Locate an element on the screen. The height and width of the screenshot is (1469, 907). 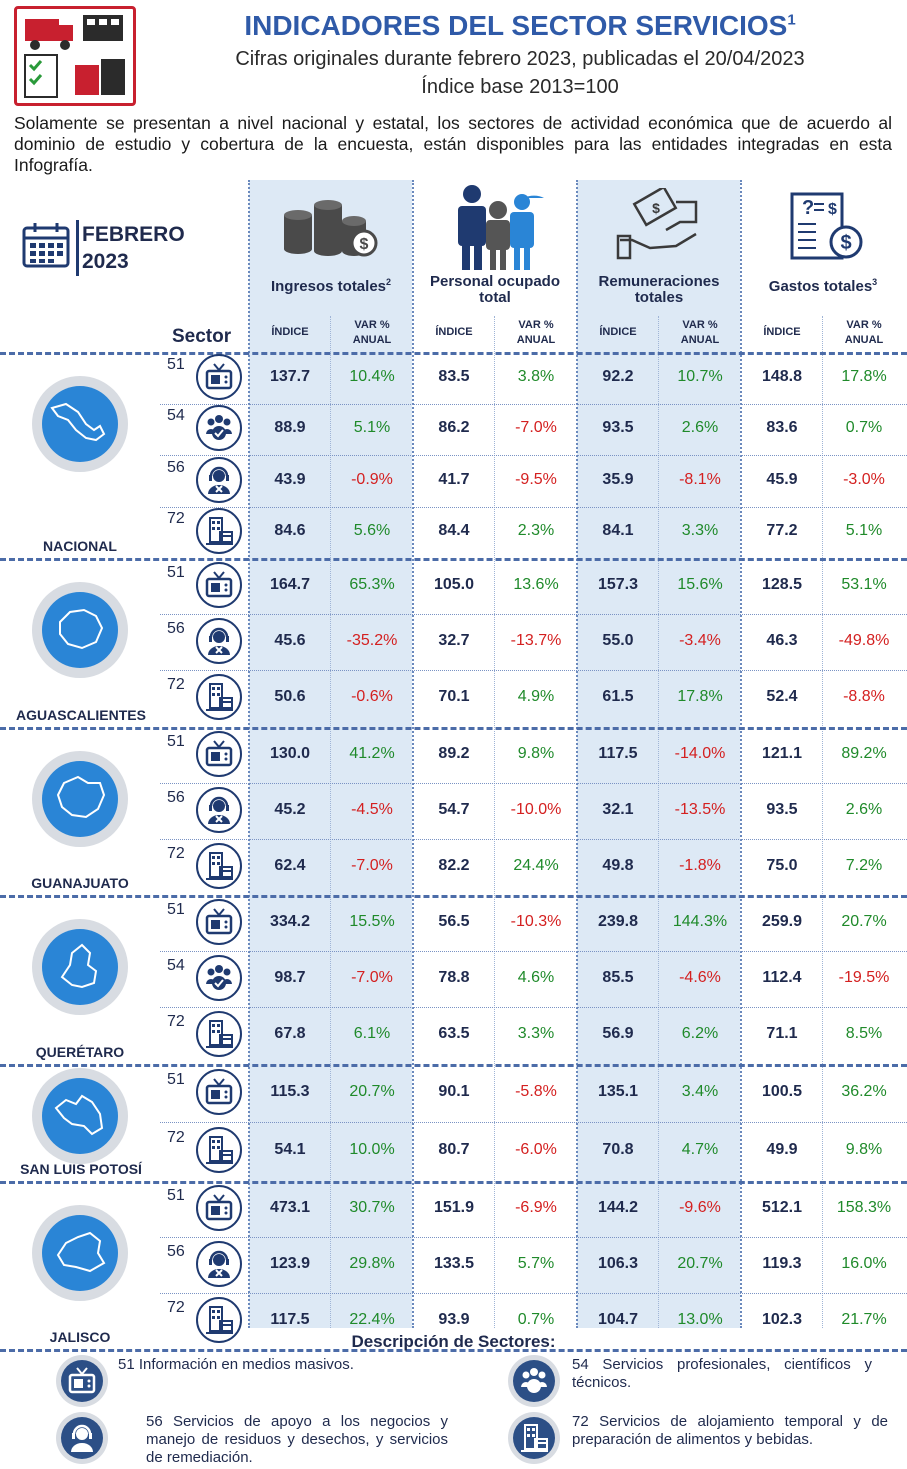
index-value: 117.5 is located at coordinates (618, 753).